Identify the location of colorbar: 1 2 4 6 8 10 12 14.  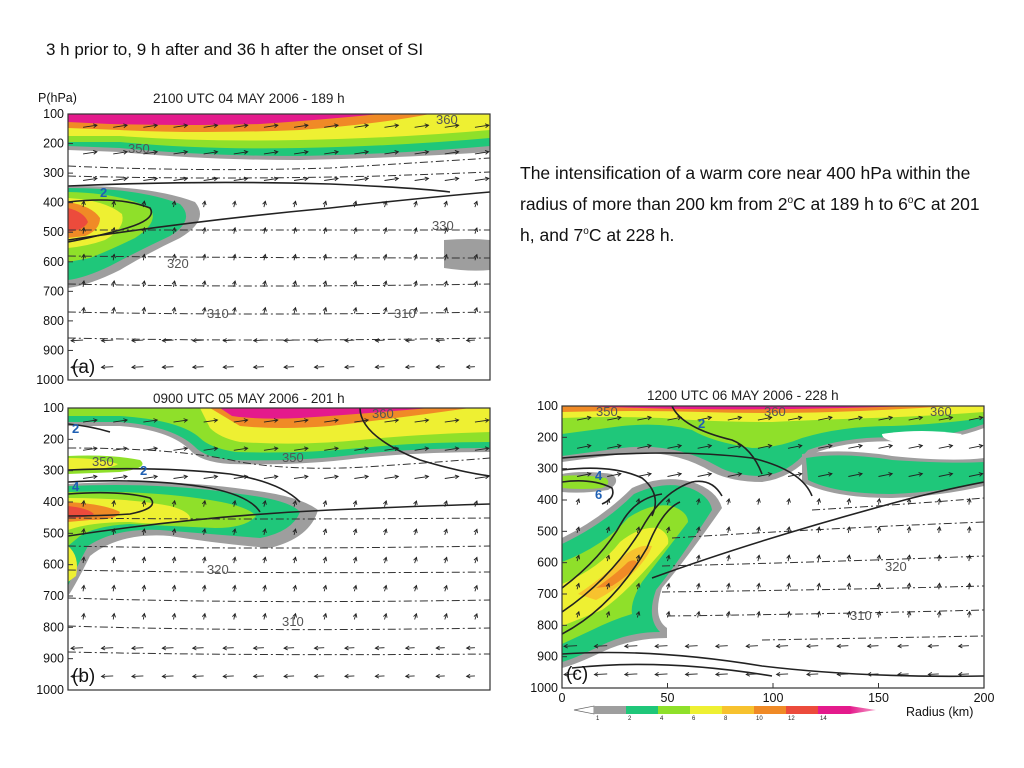
(724, 713).